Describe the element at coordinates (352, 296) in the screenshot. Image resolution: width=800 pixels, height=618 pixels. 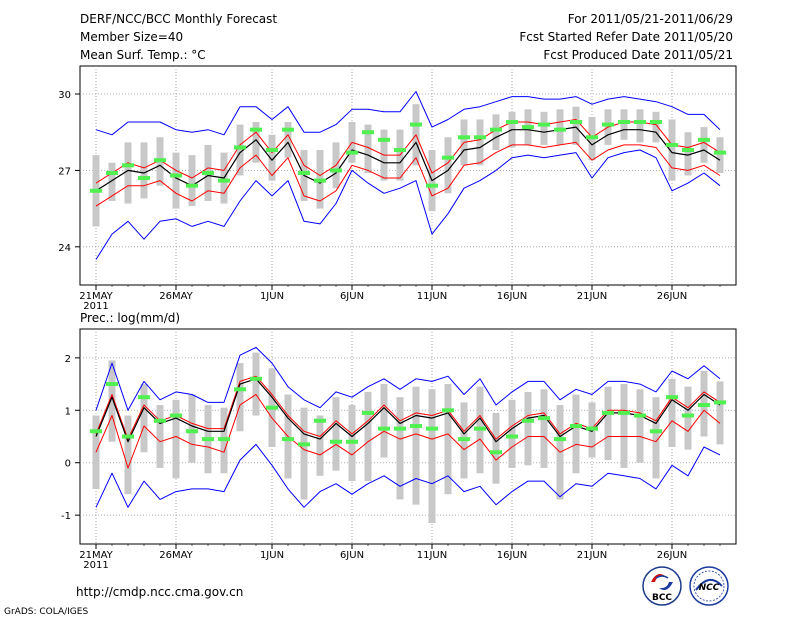
I see `x-tick-label: 6JUN` at that location.